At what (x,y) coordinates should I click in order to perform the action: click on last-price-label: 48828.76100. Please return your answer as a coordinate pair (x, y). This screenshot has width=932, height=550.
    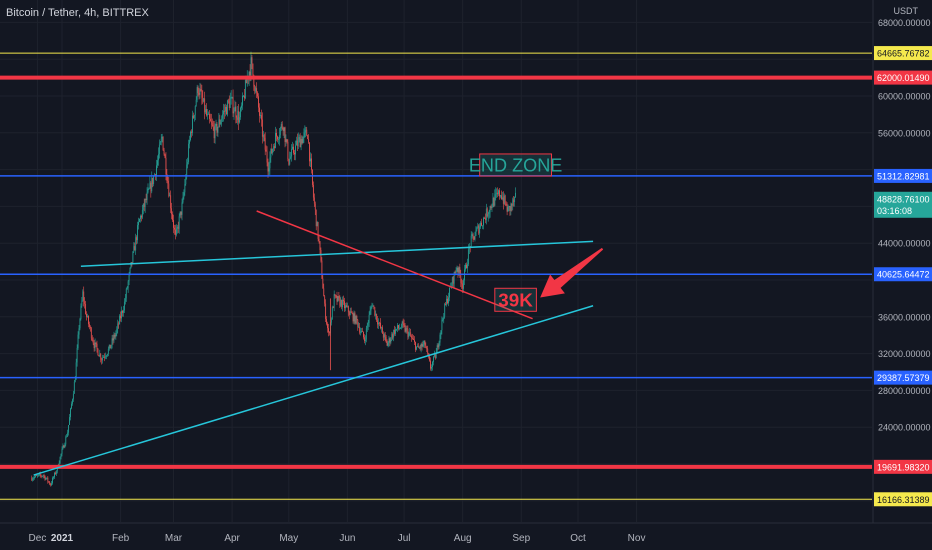
    Looking at the image, I should click on (903, 199).